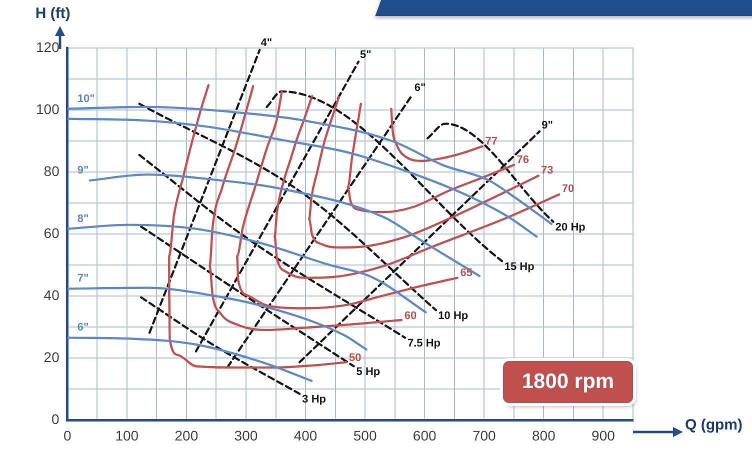 The width and height of the screenshot is (752, 466). I want to click on y-tick-label: 0, so click(56, 419).